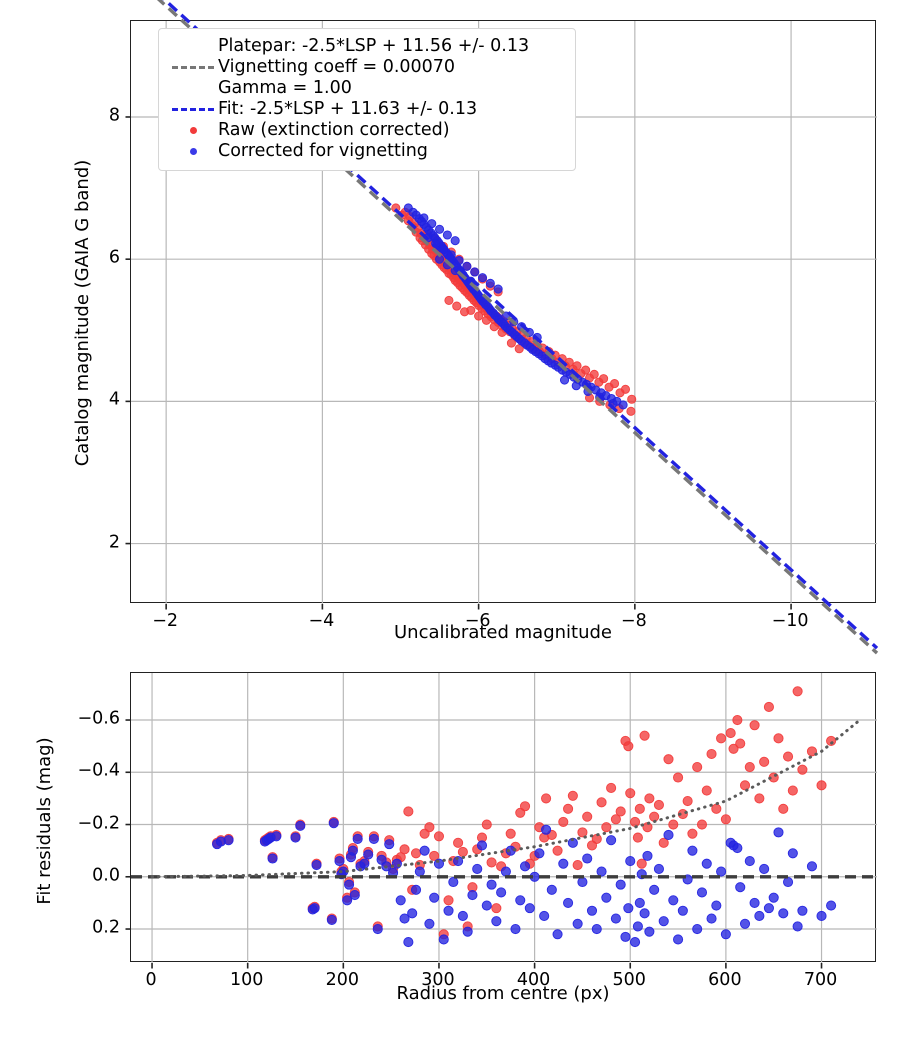 Image resolution: width=900 pixels, height=1050 pixels. I want to click on top-y-axis-label: Catalog magnitude (GAIA G band), so click(82, 313).